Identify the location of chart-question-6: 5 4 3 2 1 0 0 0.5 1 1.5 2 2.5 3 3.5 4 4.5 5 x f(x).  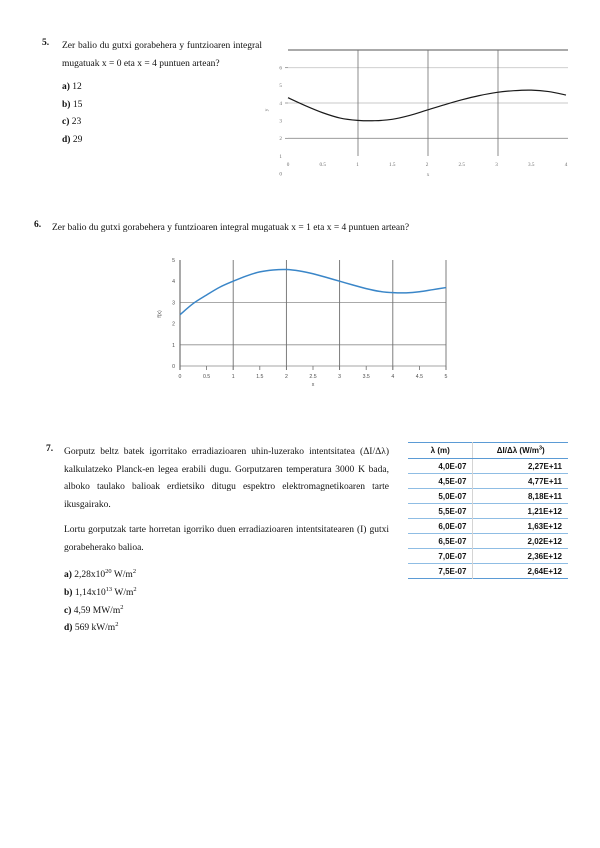
(305, 318).